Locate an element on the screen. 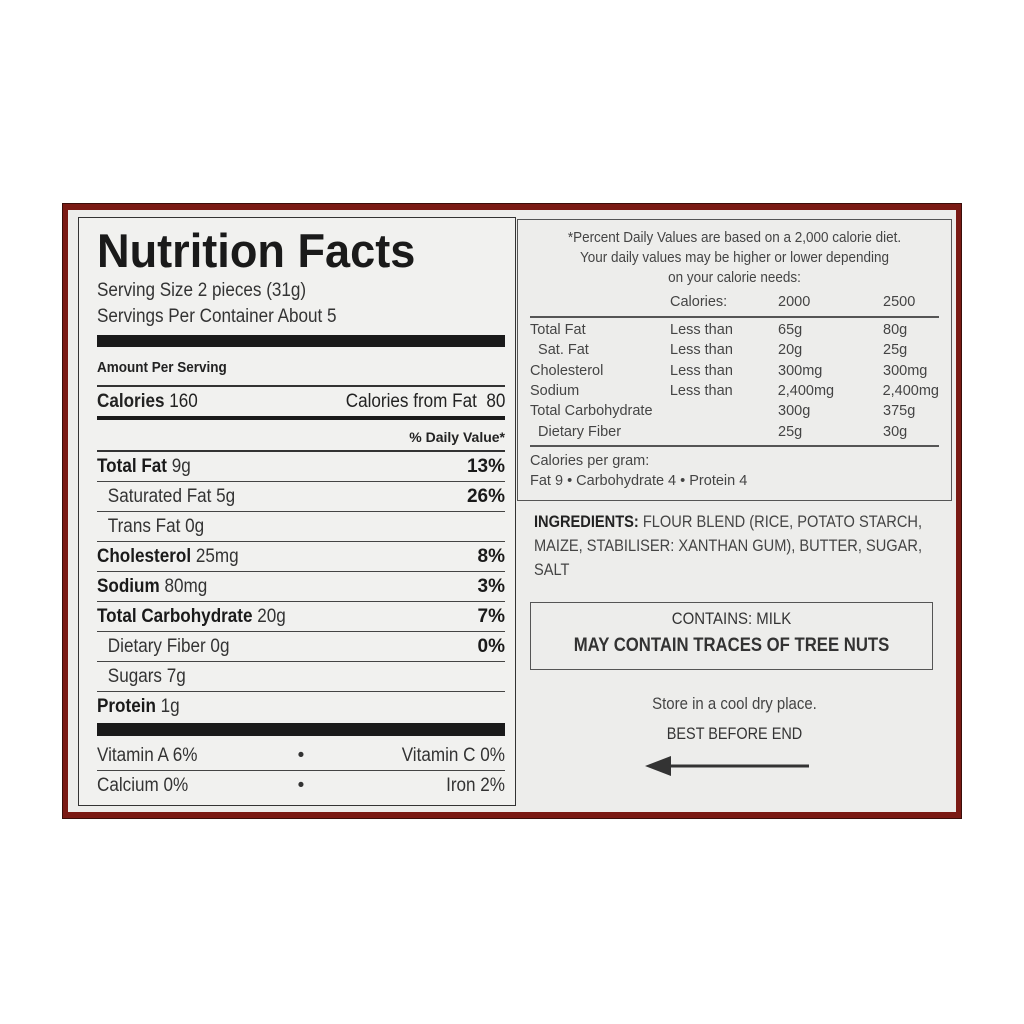 Image resolution: width=1024 pixels, height=1024 pixels. per-gram-label: Calories per gram: is located at coordinates (590, 461).